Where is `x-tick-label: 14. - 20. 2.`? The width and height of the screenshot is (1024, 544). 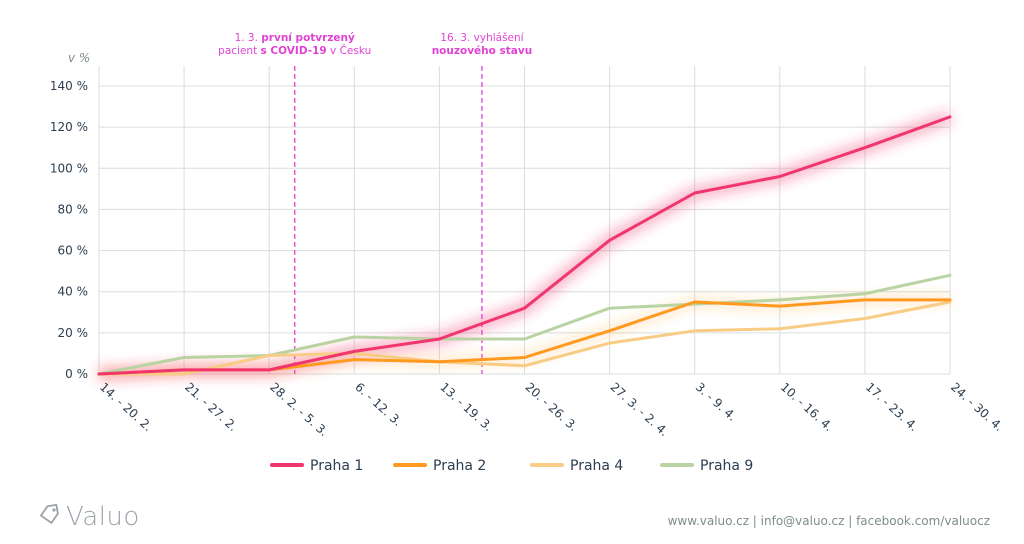
x-tick-label: 14. - 20. 2. is located at coordinates (126, 407).